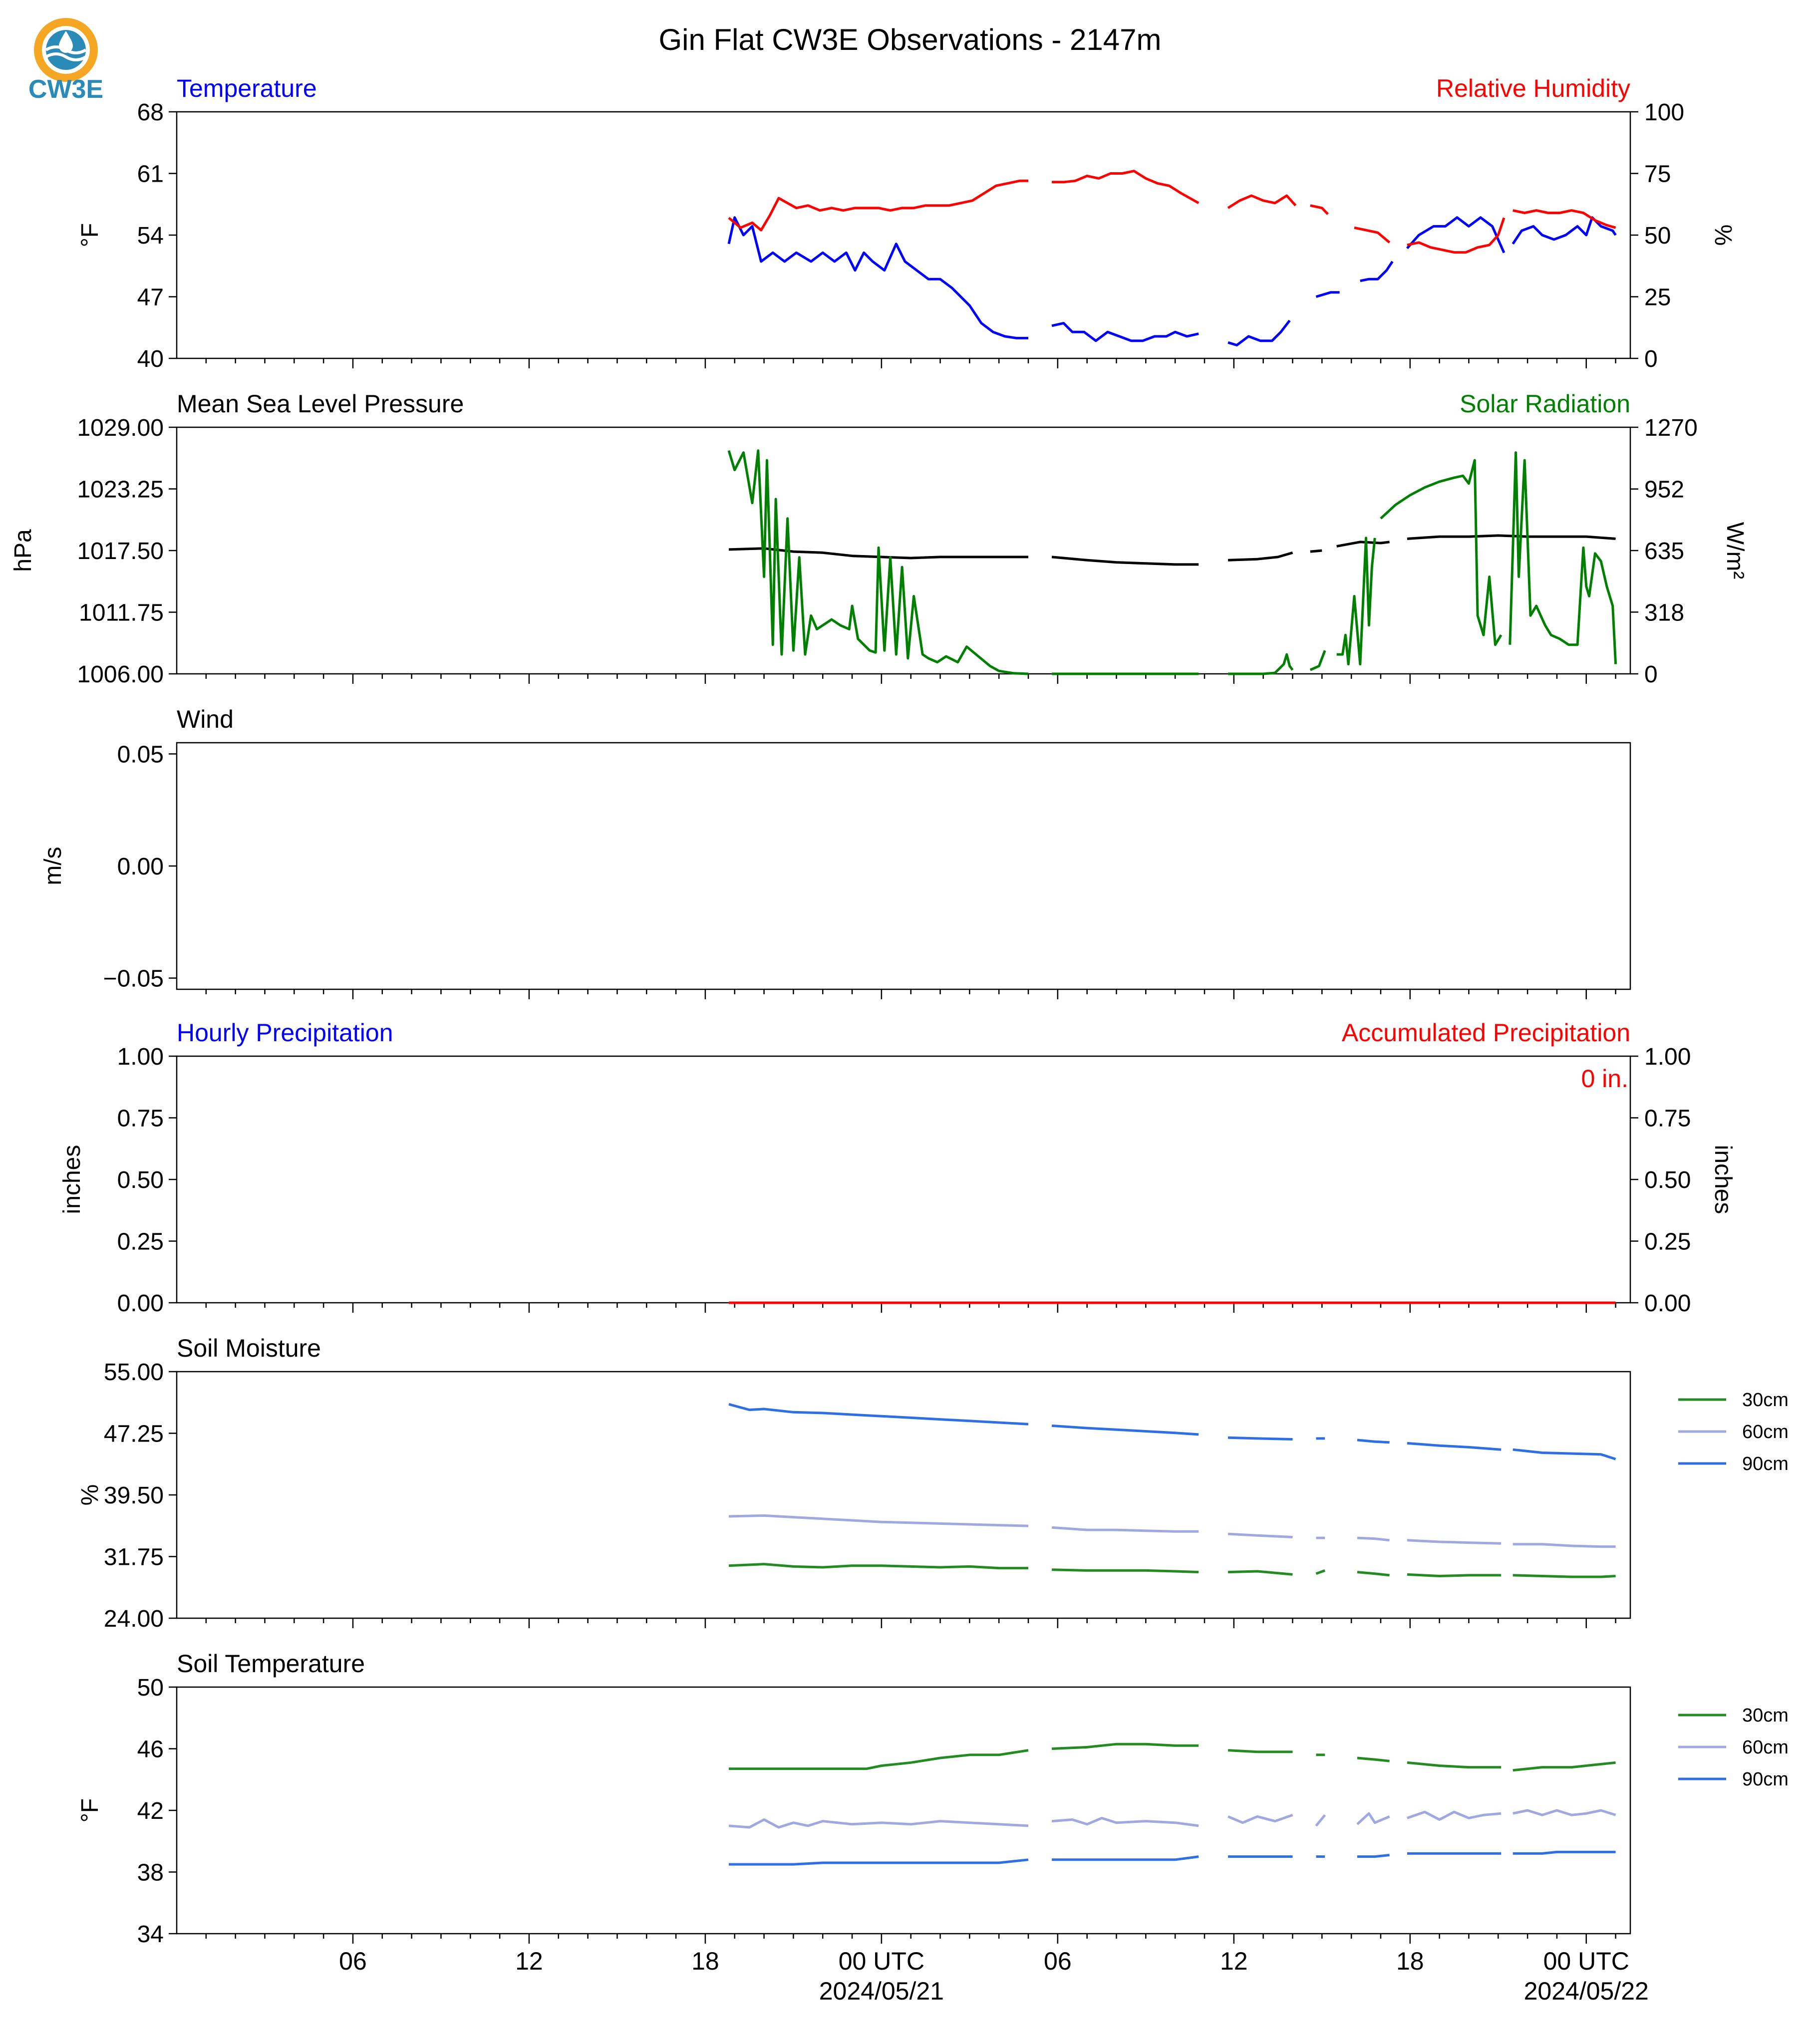 The width and height of the screenshot is (1820, 2028). I want to click on y-axis-label: %, so click(90, 1495).